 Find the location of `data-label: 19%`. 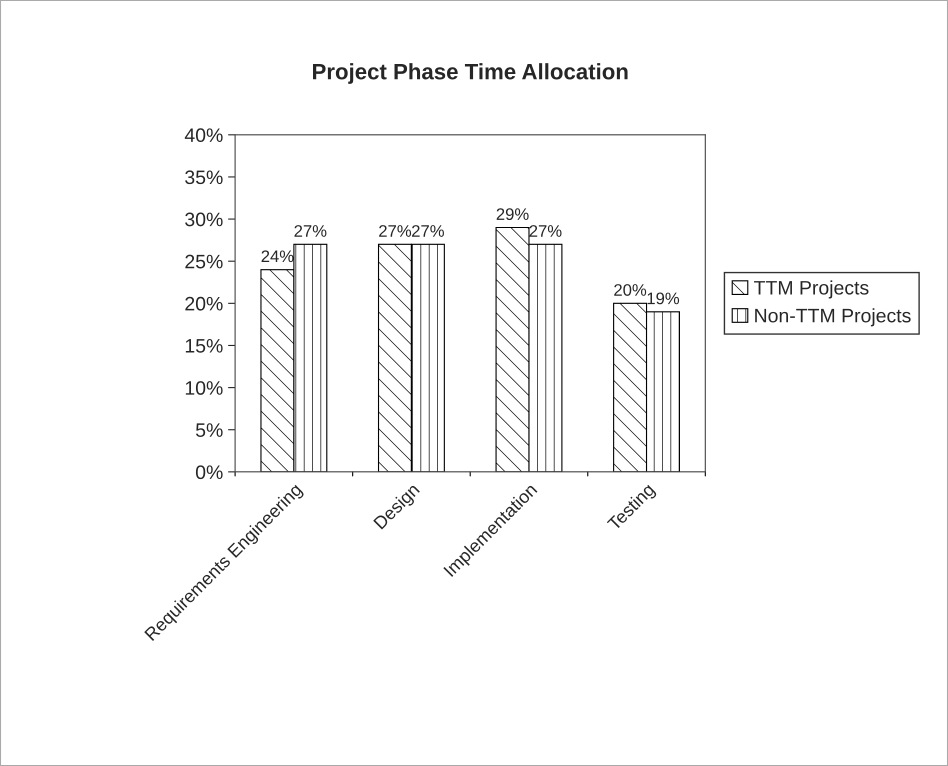

data-label: 19% is located at coordinates (664, 298).